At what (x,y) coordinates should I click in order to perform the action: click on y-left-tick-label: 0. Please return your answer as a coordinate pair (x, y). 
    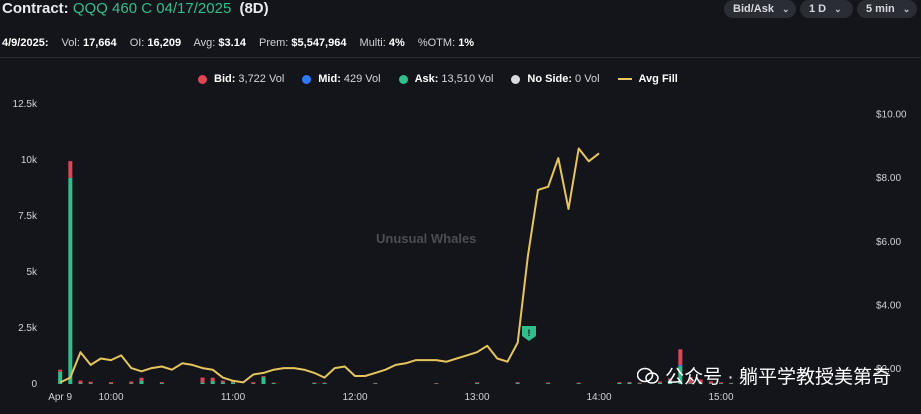
    Looking at the image, I should click on (34, 384).